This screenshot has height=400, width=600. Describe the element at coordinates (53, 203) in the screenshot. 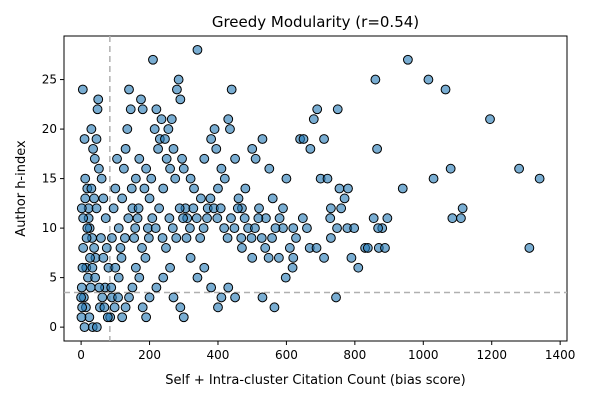

I see `y-axis-ticks: 0 5 10 15 20 25` at that location.